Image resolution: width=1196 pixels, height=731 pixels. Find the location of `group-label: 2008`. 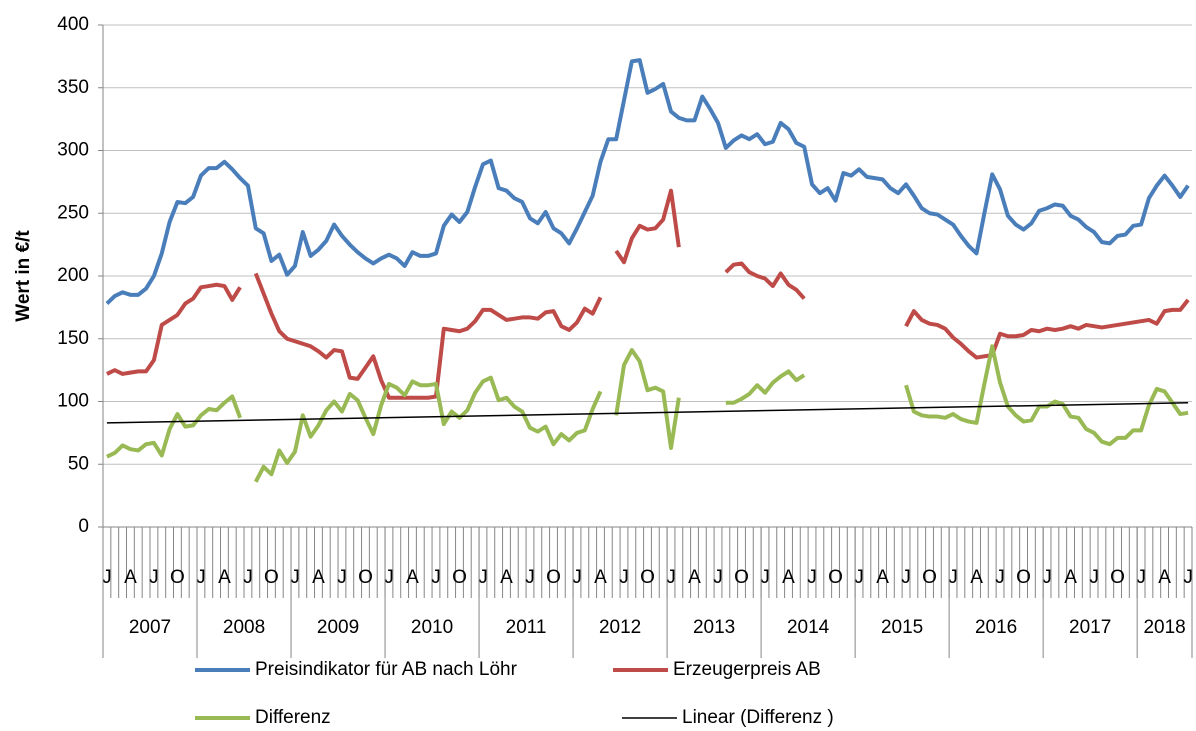

group-label: 2008 is located at coordinates (244, 627).